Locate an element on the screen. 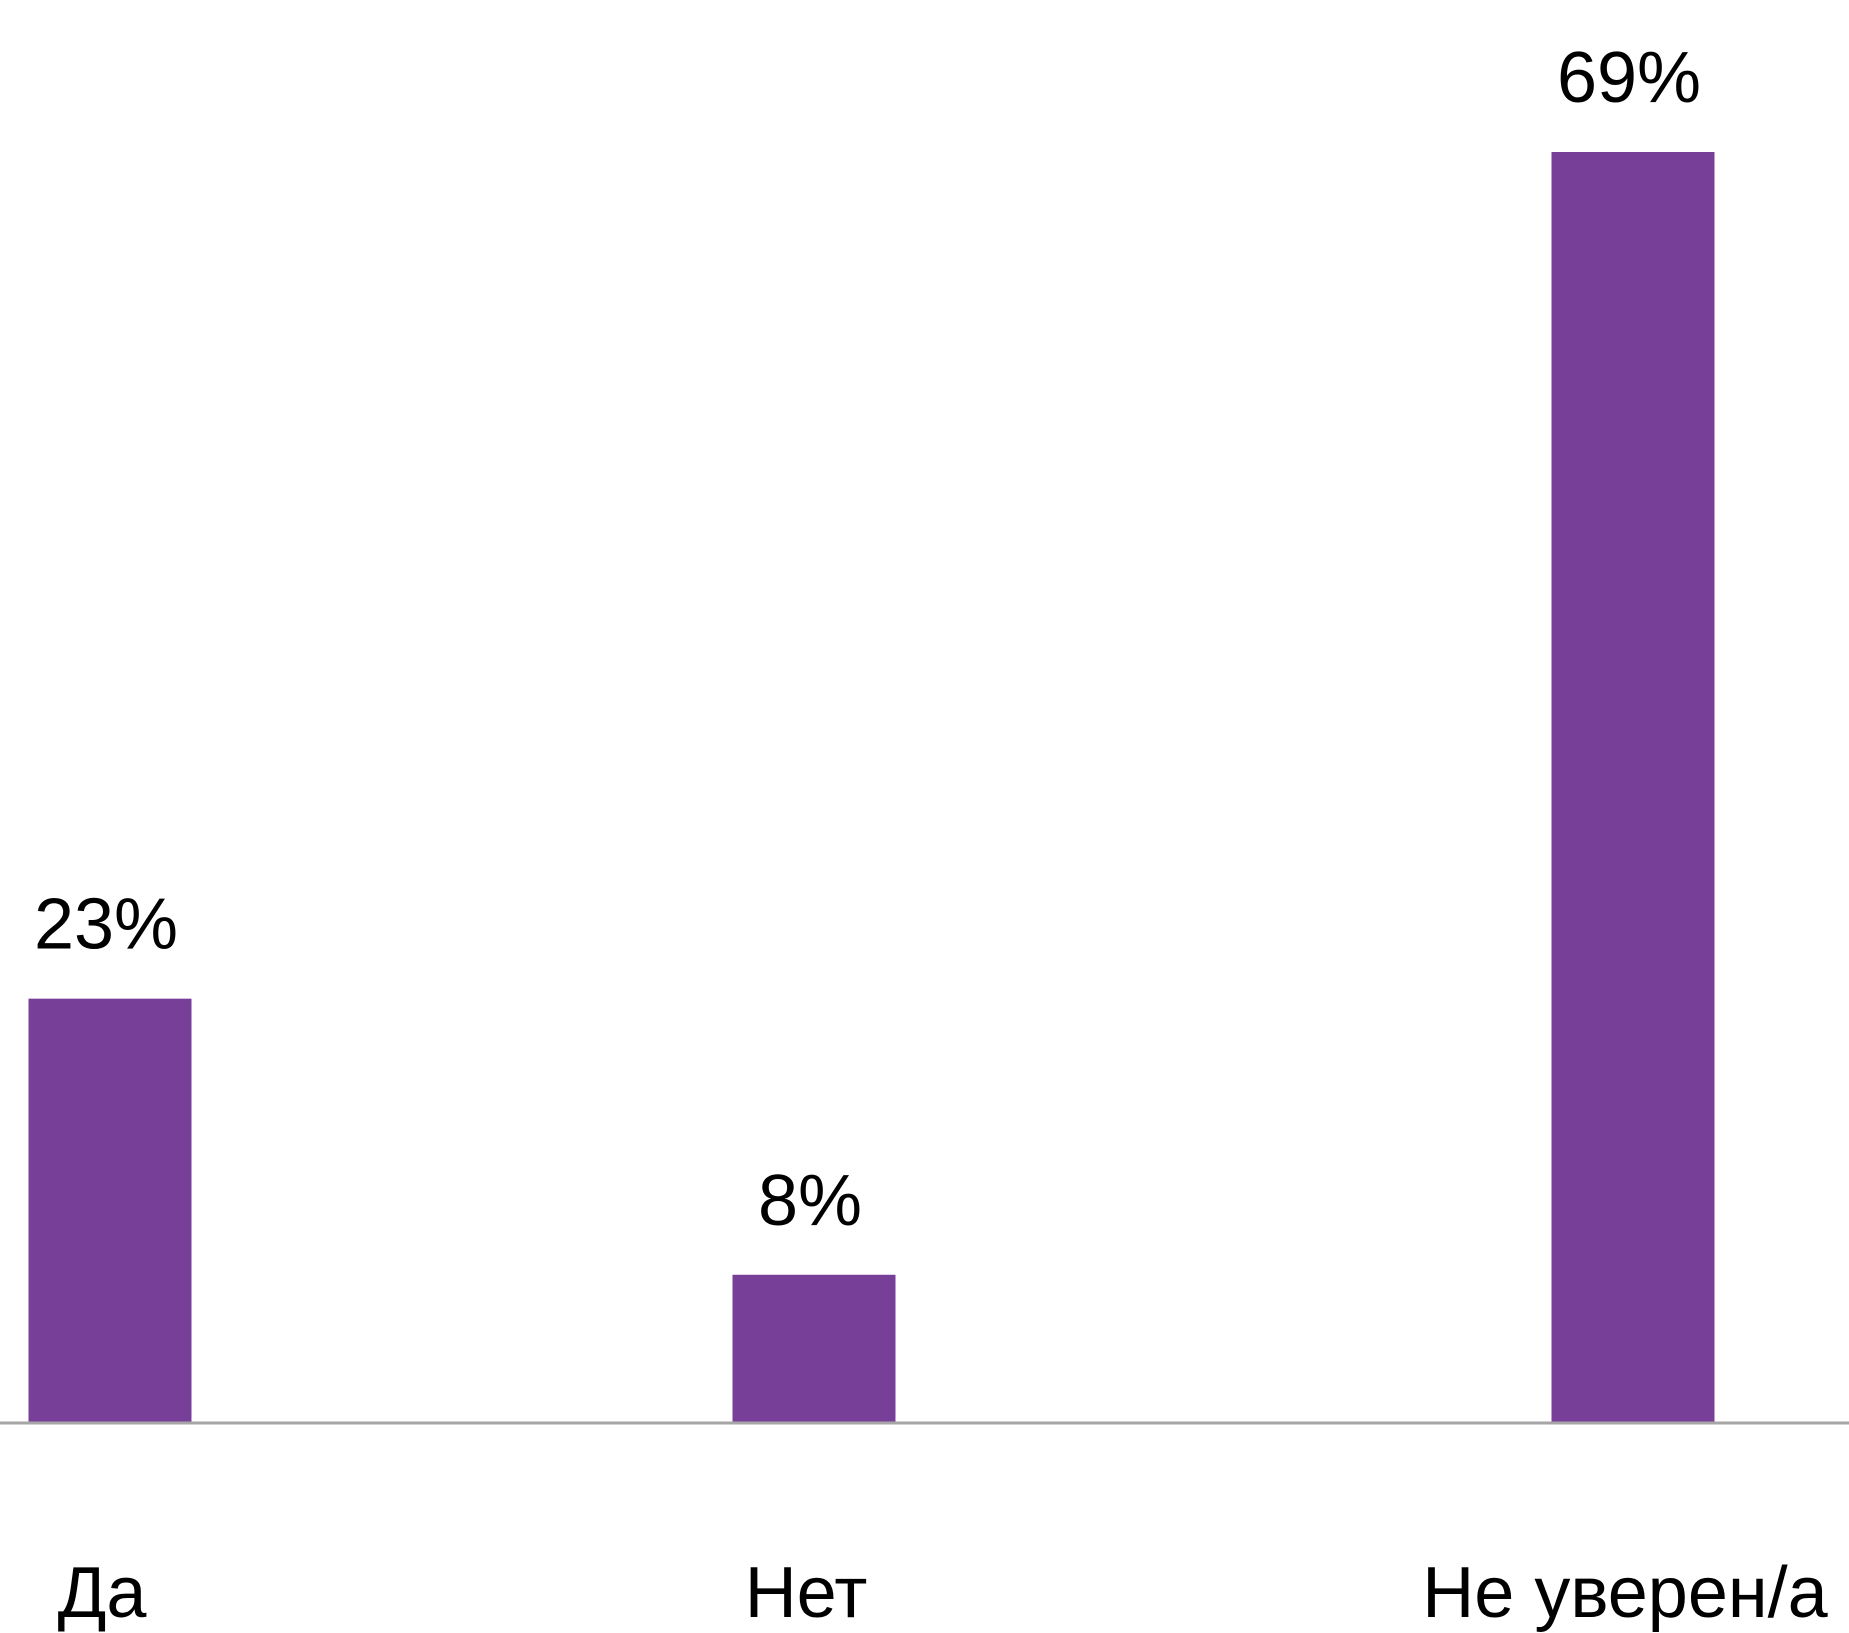  data-label-0: 23% is located at coordinates (106, 925).